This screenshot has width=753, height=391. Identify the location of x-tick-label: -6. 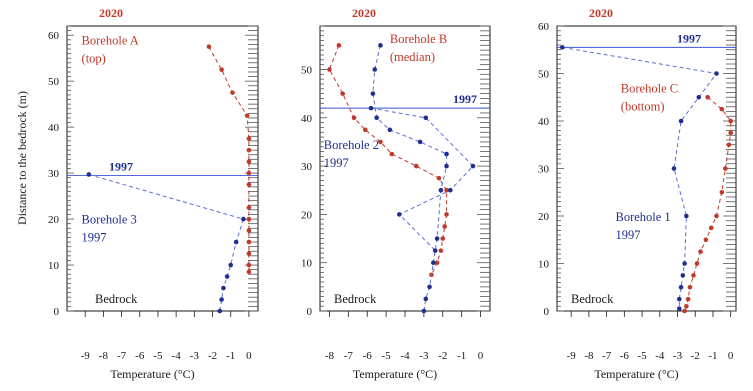
(625, 356).